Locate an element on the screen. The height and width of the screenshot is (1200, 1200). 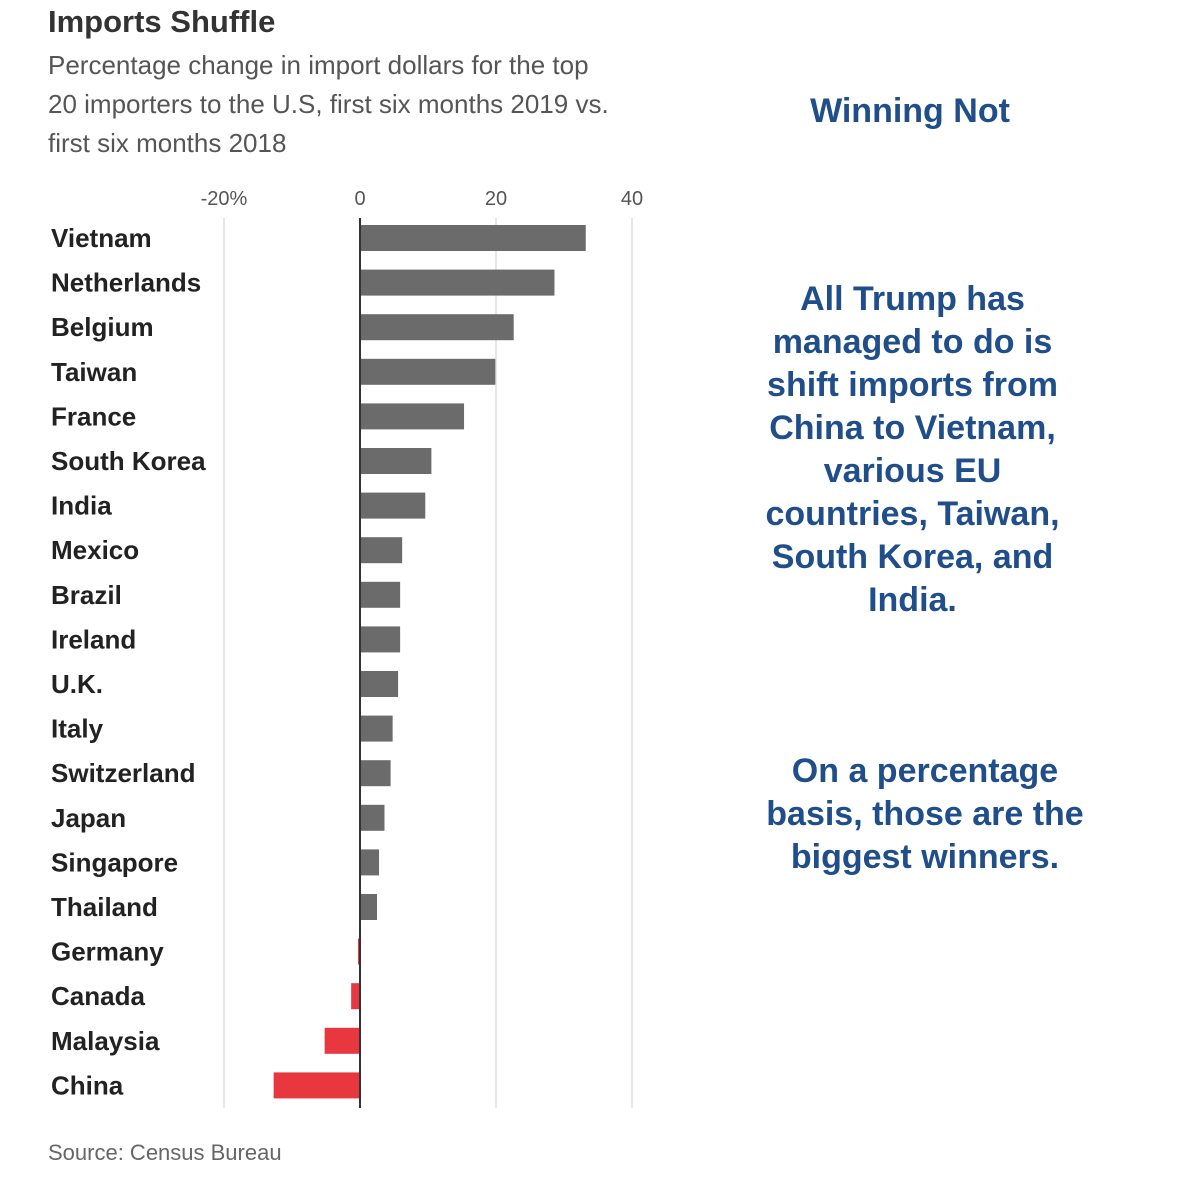
bar-brazil is located at coordinates (380, 594).